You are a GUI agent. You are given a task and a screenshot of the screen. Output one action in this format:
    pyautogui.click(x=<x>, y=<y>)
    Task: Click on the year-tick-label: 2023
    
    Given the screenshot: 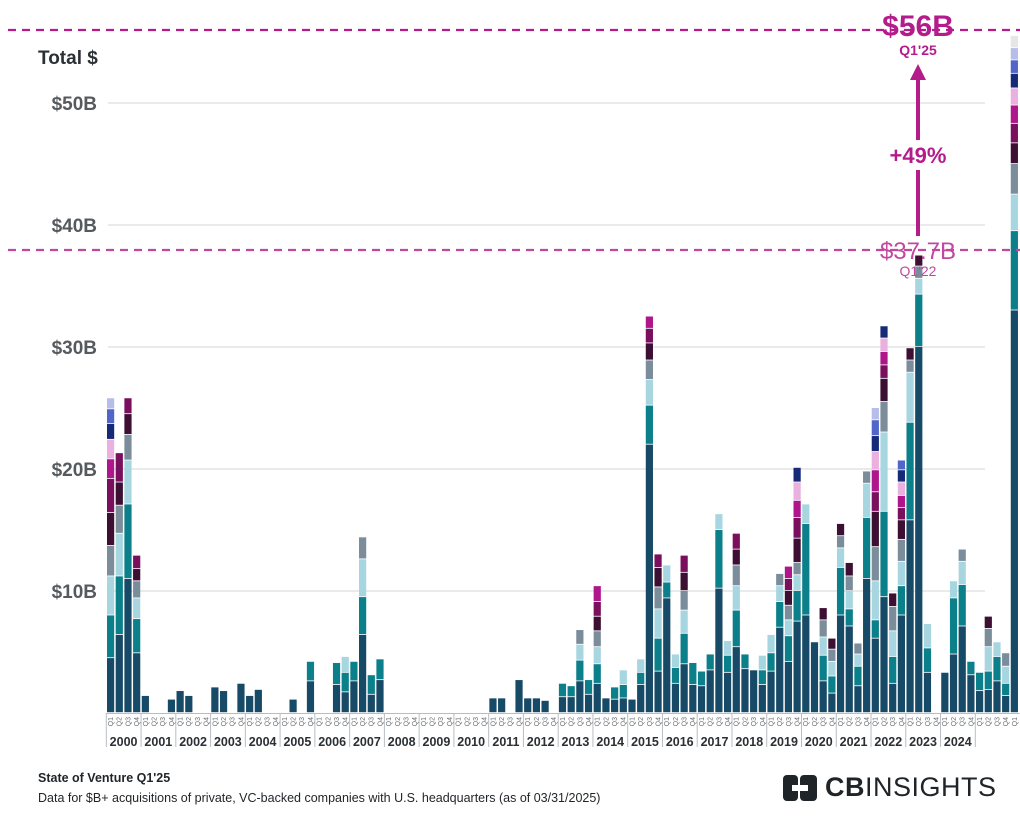 What is the action you would take?
    pyautogui.click(x=923, y=742)
    